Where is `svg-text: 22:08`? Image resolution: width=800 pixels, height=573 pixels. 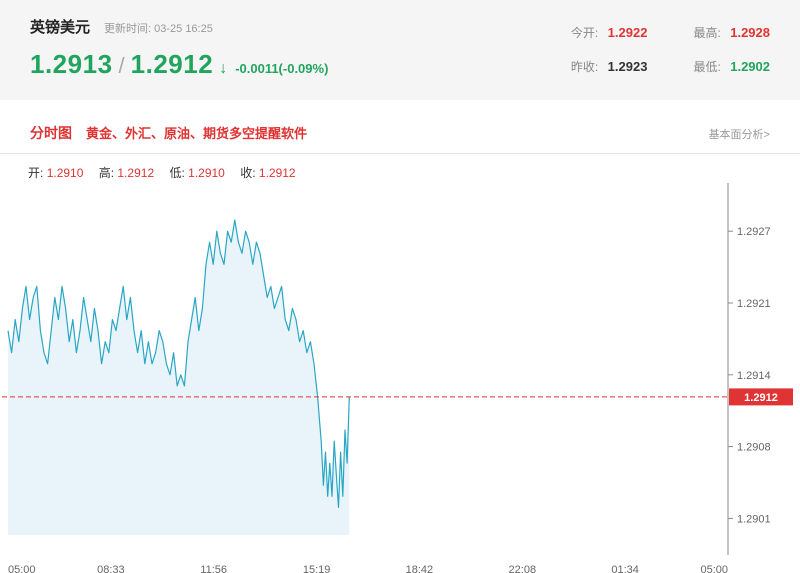
svg-text: 22:08 is located at coordinates (523, 568).